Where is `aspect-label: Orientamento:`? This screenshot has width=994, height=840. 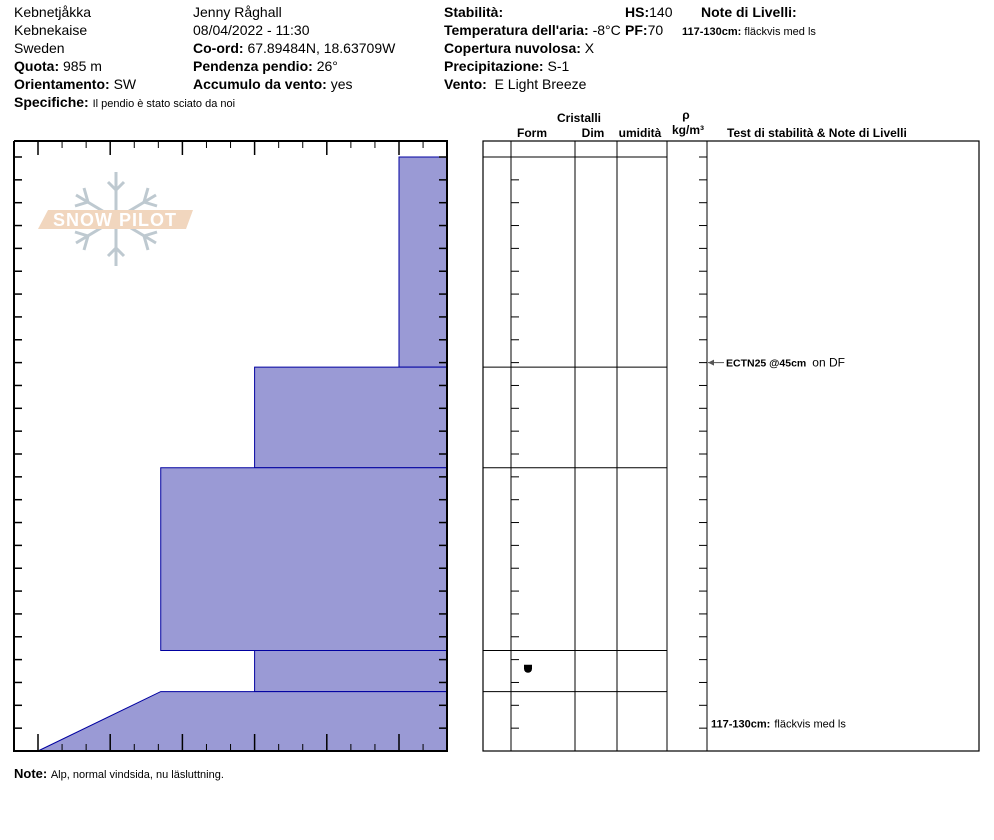 aspect-label: Orientamento: is located at coordinates (62, 84).